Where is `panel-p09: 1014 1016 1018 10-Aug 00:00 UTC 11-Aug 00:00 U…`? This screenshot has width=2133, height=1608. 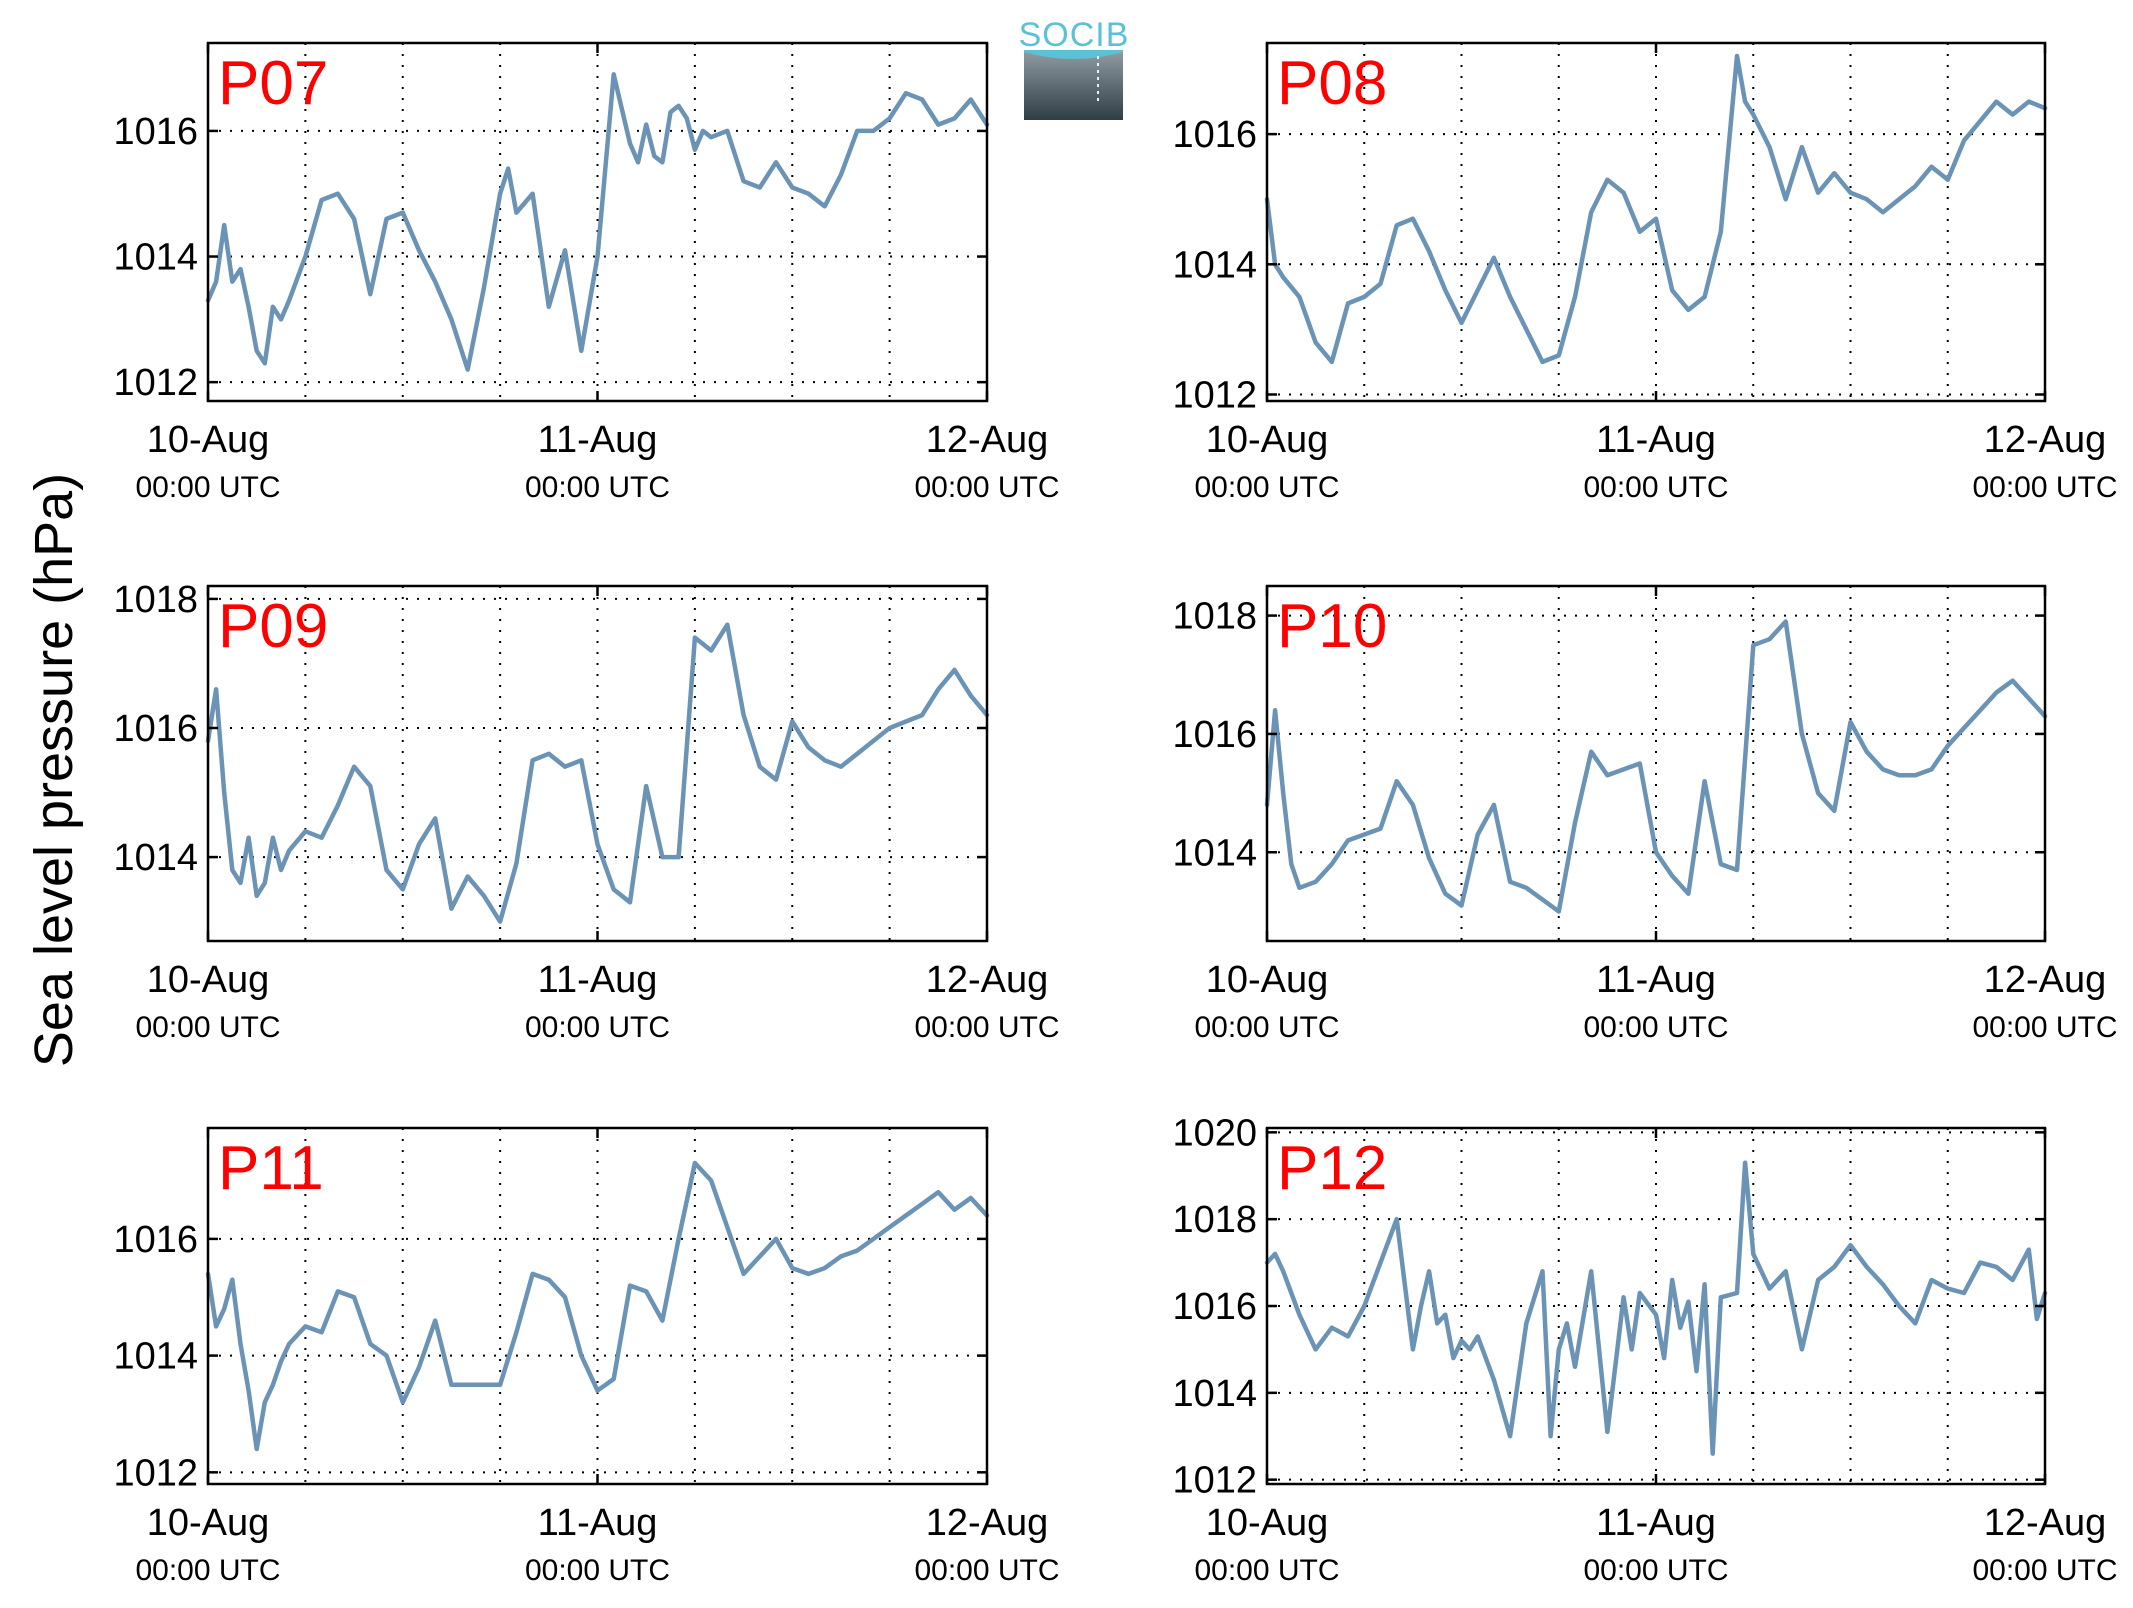
panel-p09: 1014 1016 1018 10-Aug 00:00 UTC 11-Aug 00:00 U… is located at coordinates (586, 811).